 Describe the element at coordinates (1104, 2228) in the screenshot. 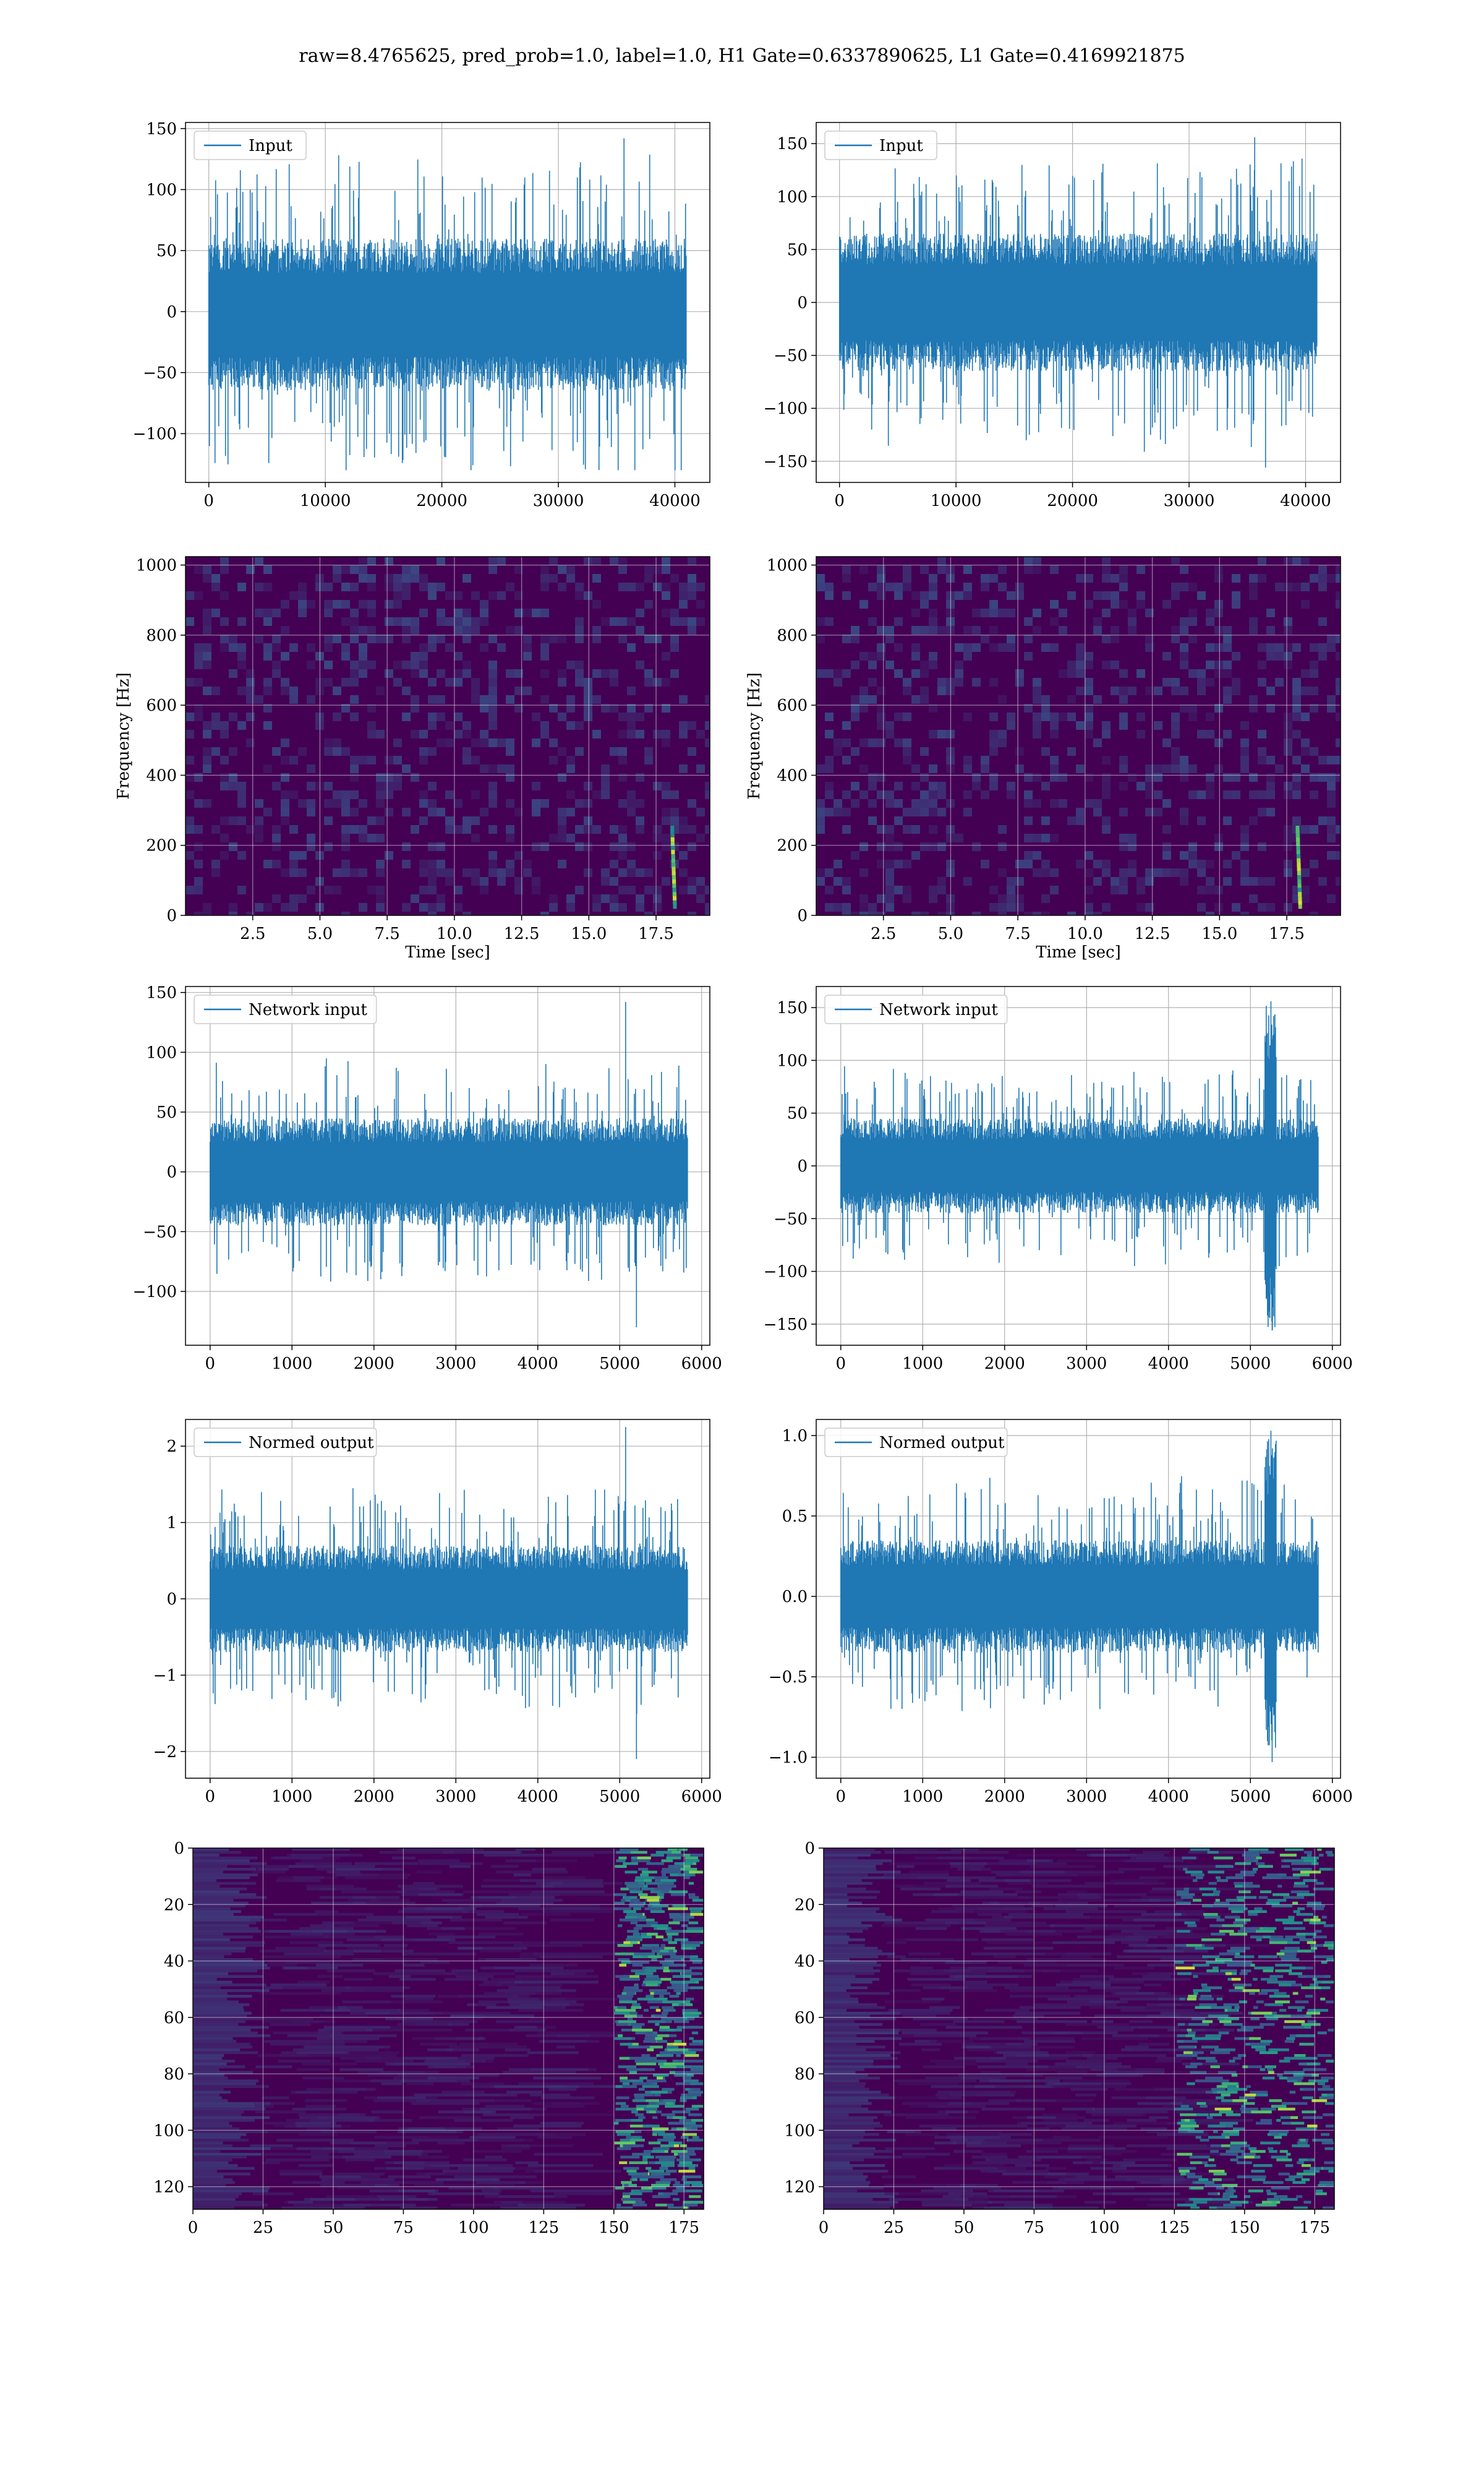

I see `l1-feature-map-xtick-label: 100` at that location.